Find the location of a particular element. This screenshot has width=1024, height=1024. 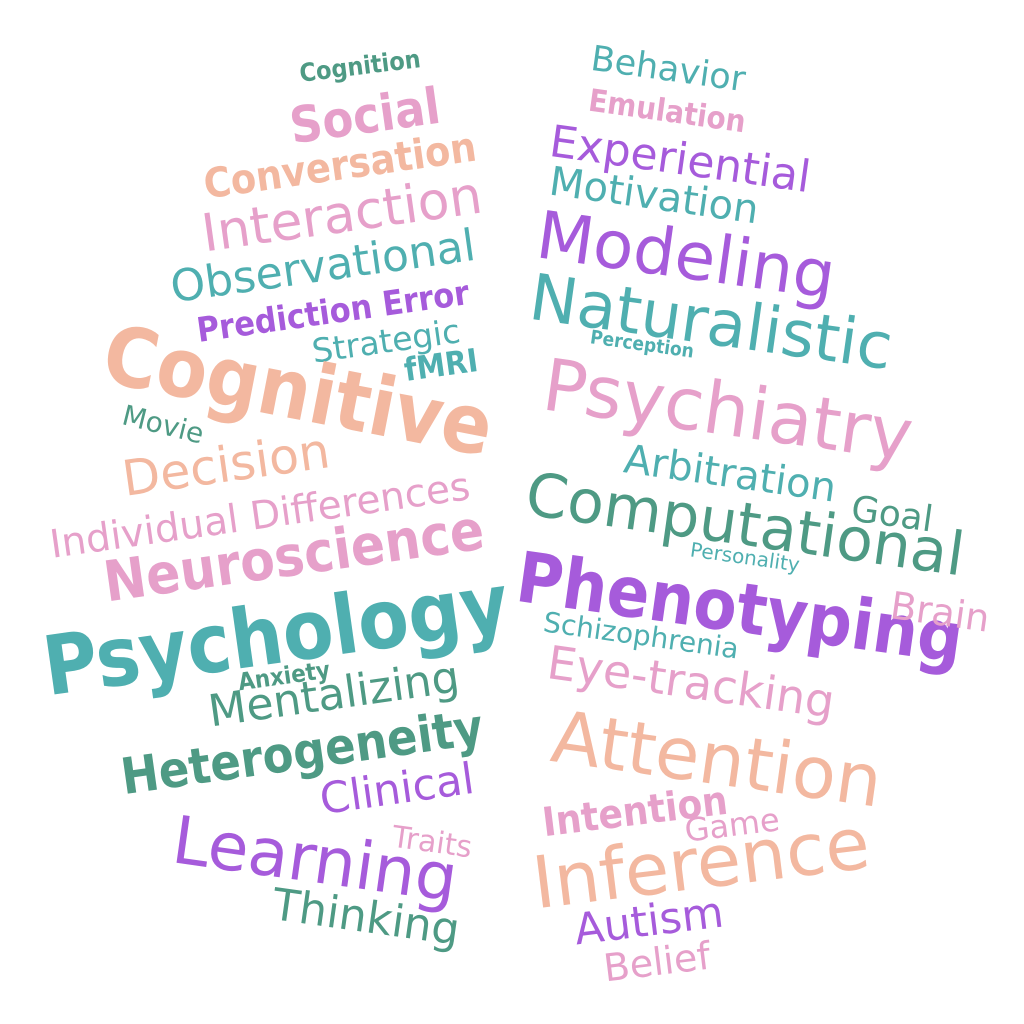

word-belief: Belief is located at coordinates (657, 962).